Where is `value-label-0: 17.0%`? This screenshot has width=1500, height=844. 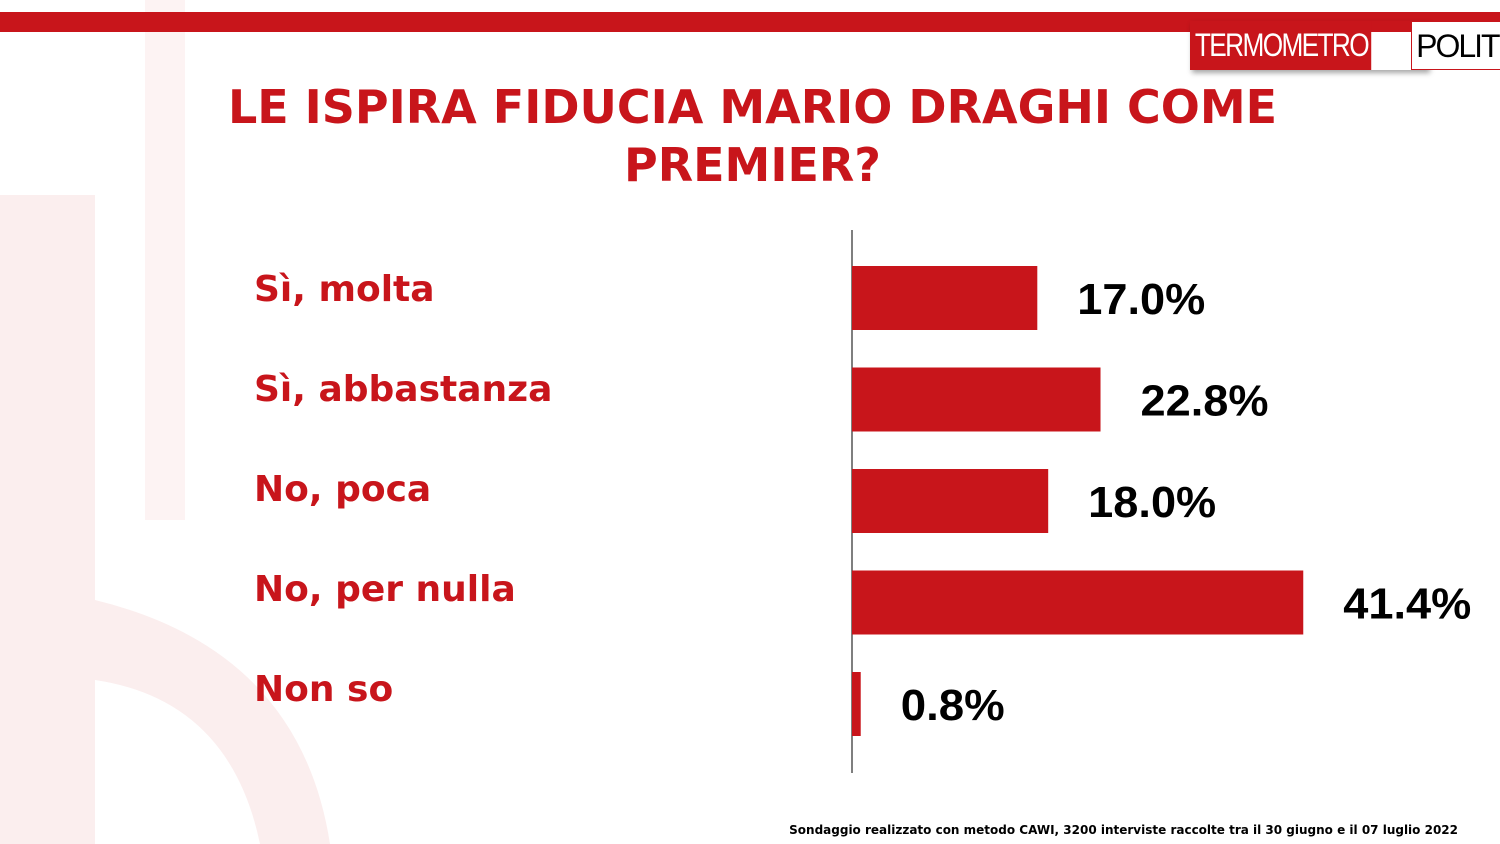 value-label-0: 17.0% is located at coordinates (1141, 299).